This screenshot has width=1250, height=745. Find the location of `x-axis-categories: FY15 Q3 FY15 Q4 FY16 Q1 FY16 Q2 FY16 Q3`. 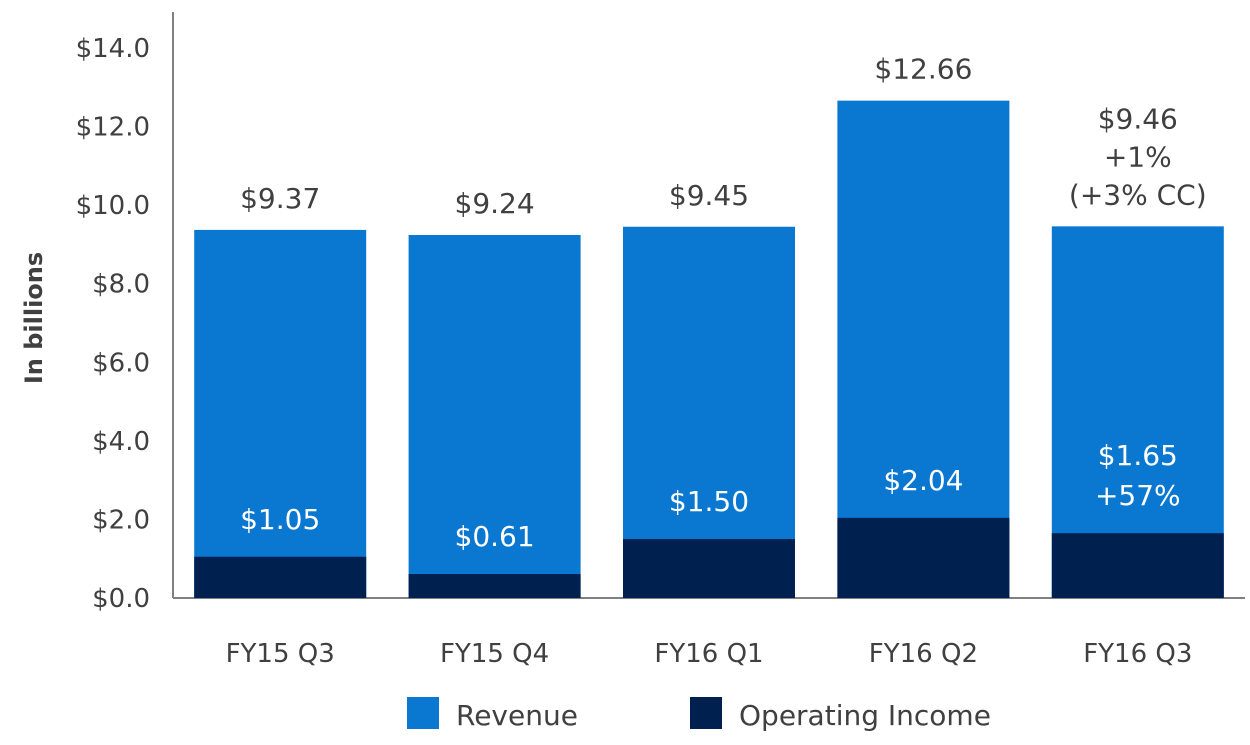

x-axis-categories: FY15 Q3 FY15 Q4 FY16 Q1 FY16 Q2 FY16 Q3 is located at coordinates (709, 654).